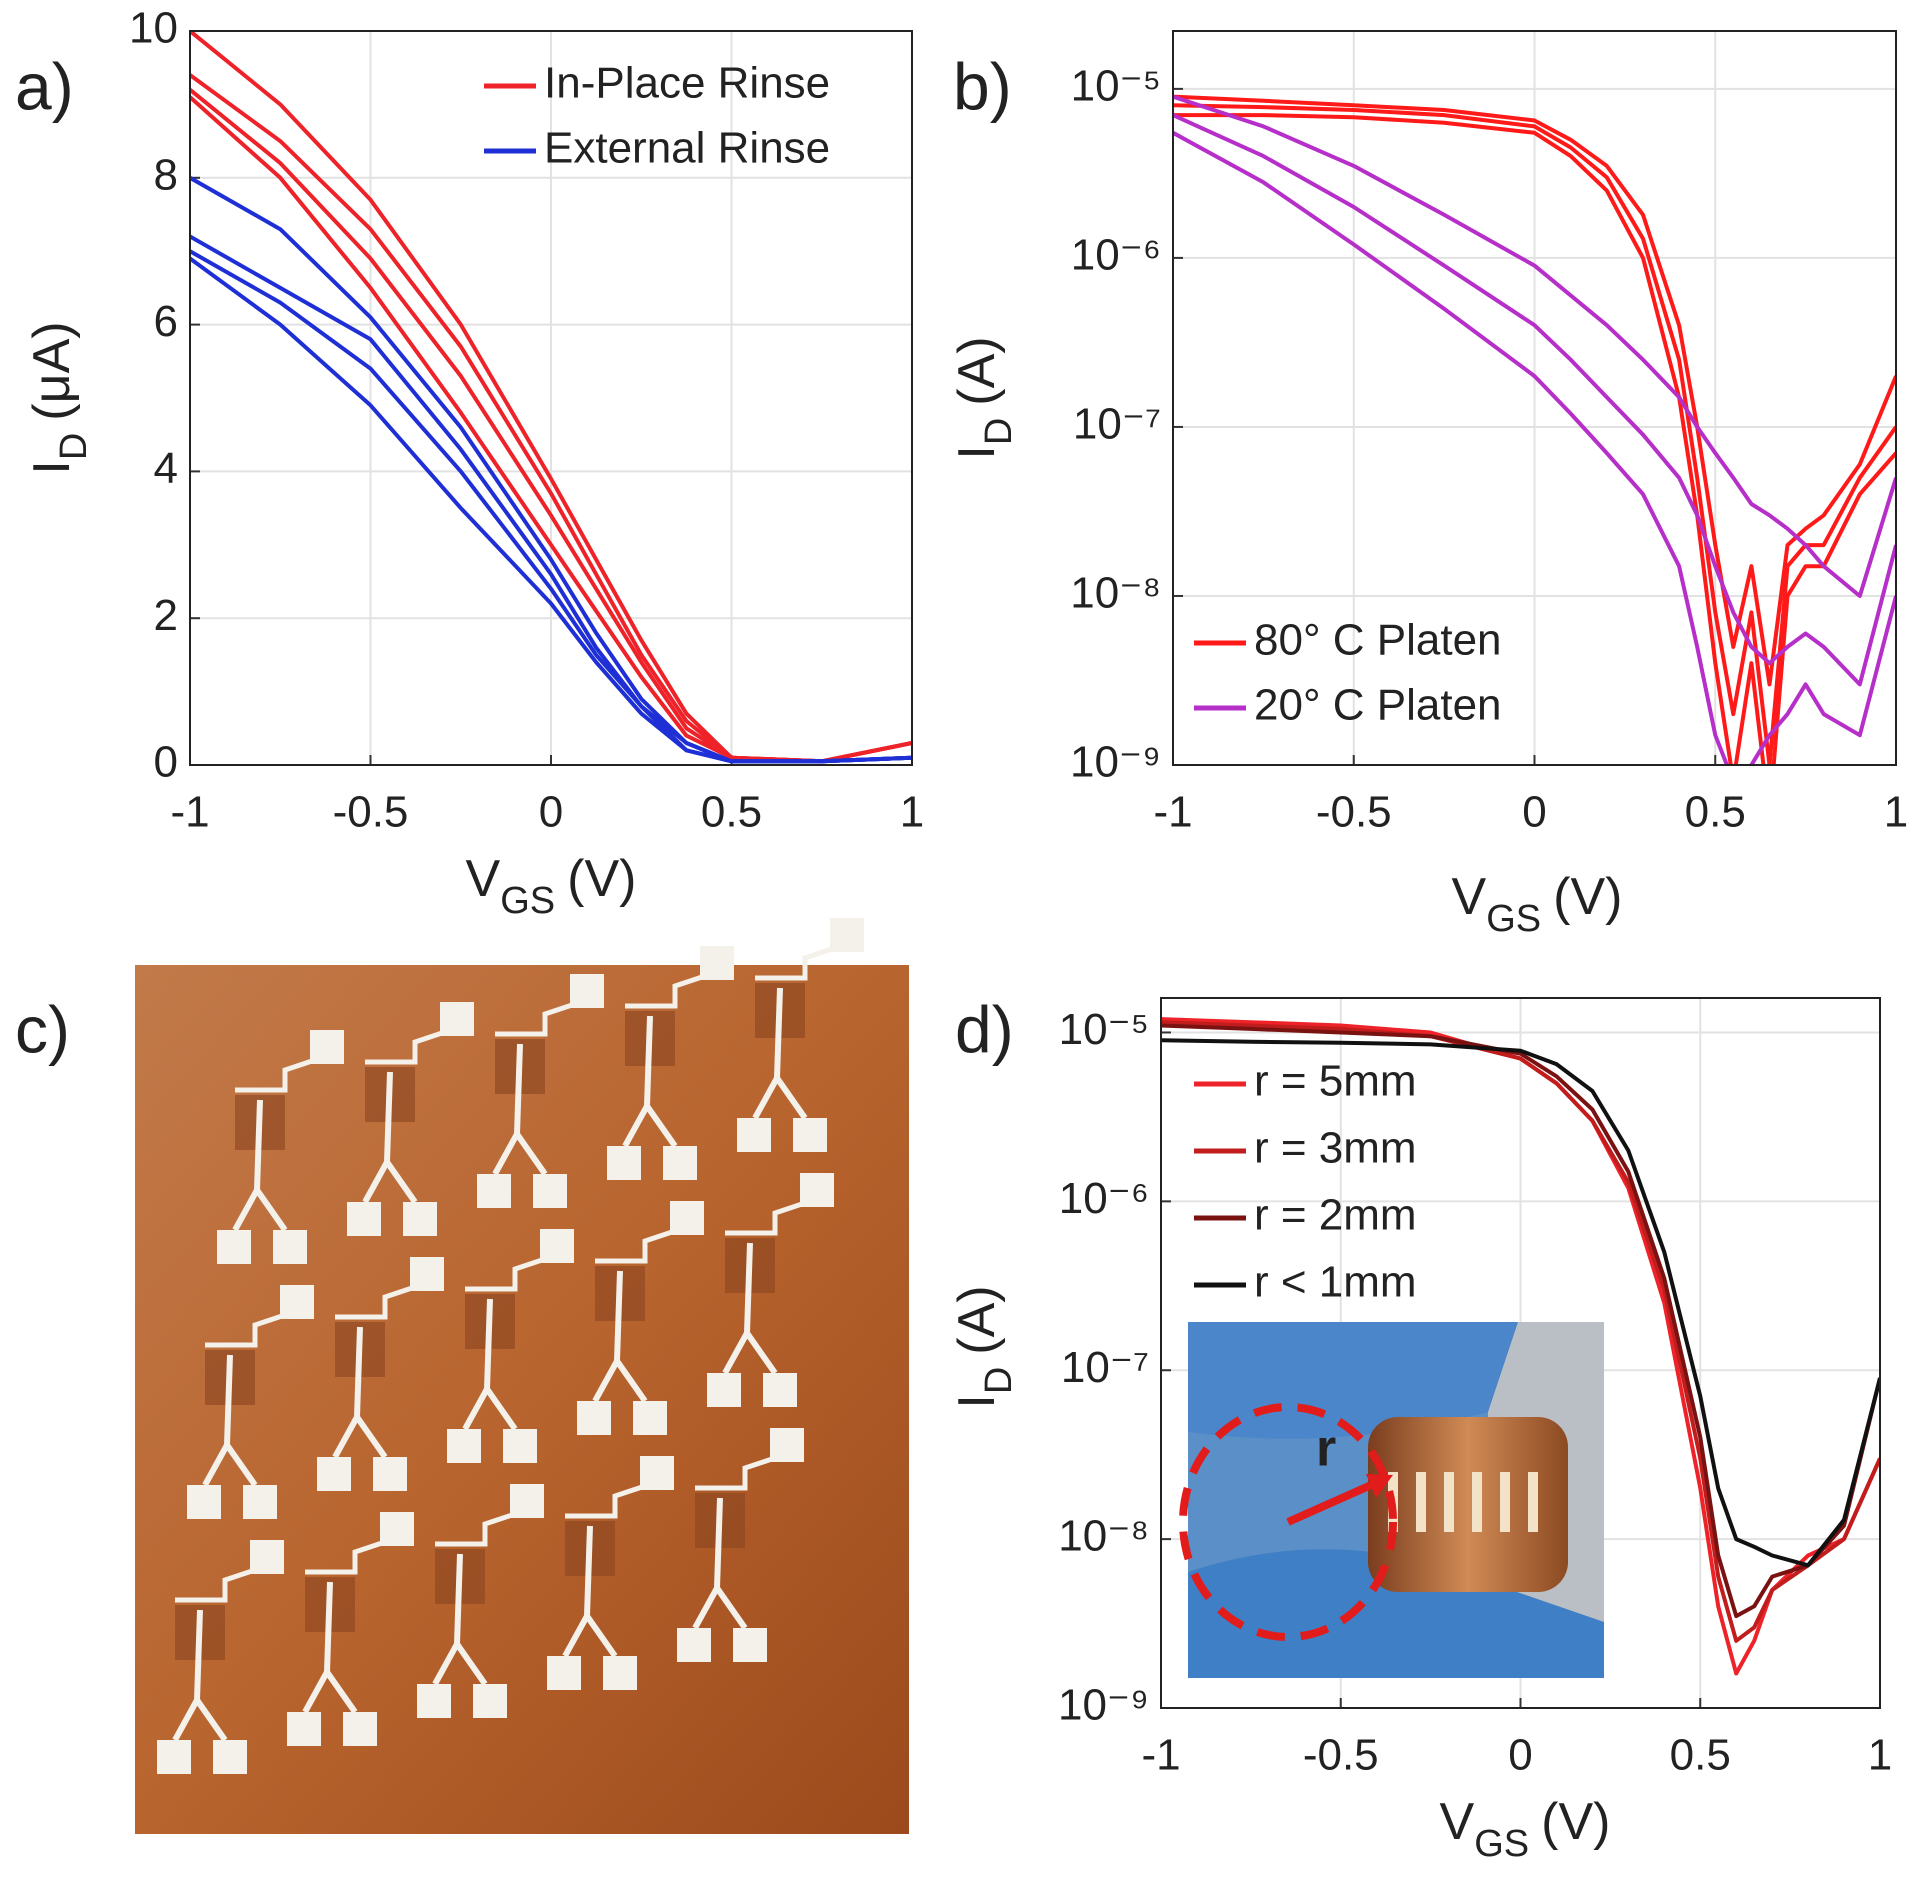 The width and height of the screenshot is (1920, 1888). I want to click on x-tick-label: -1, so click(1172, 812).